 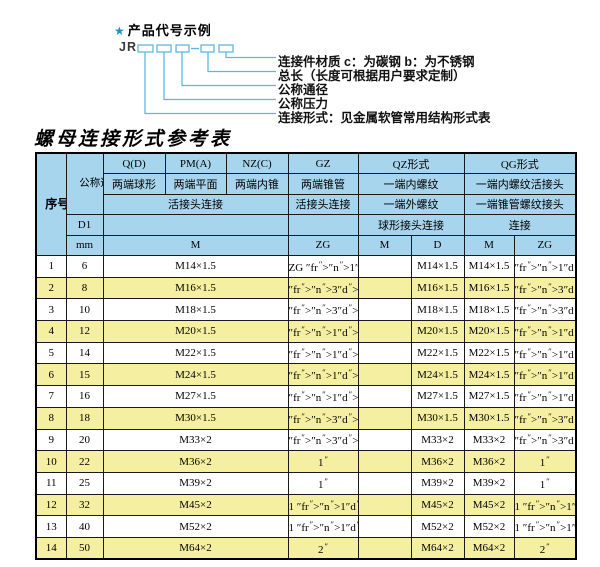 I want to click on qz-d-cell: M36×2, so click(x=437, y=461).